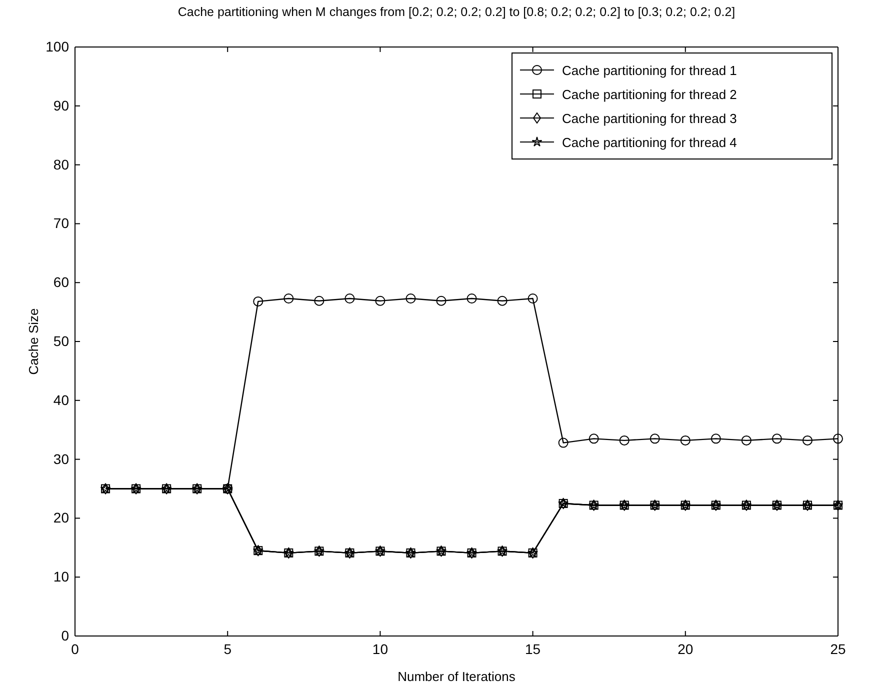  I want to click on y-tick-label: 60, so click(61, 282).